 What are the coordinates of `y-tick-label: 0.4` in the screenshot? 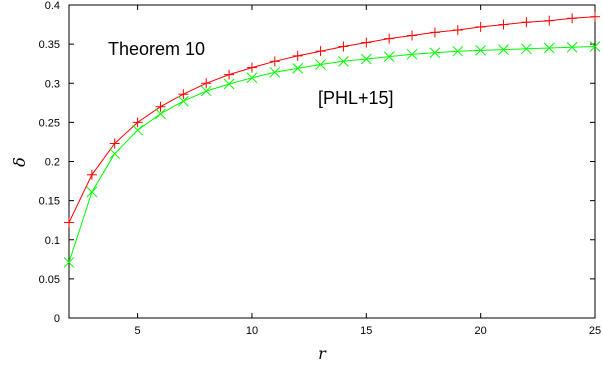 It's located at (52, 6).